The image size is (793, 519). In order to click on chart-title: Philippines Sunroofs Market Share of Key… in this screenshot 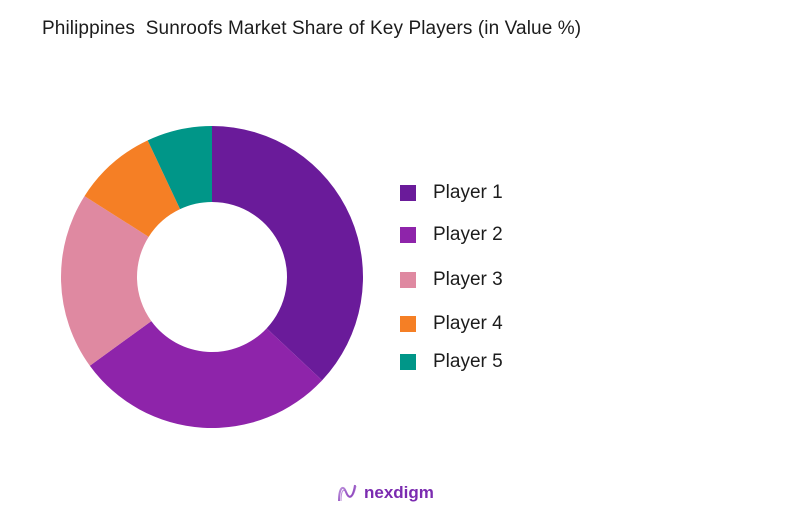, I will do `click(312, 28)`.